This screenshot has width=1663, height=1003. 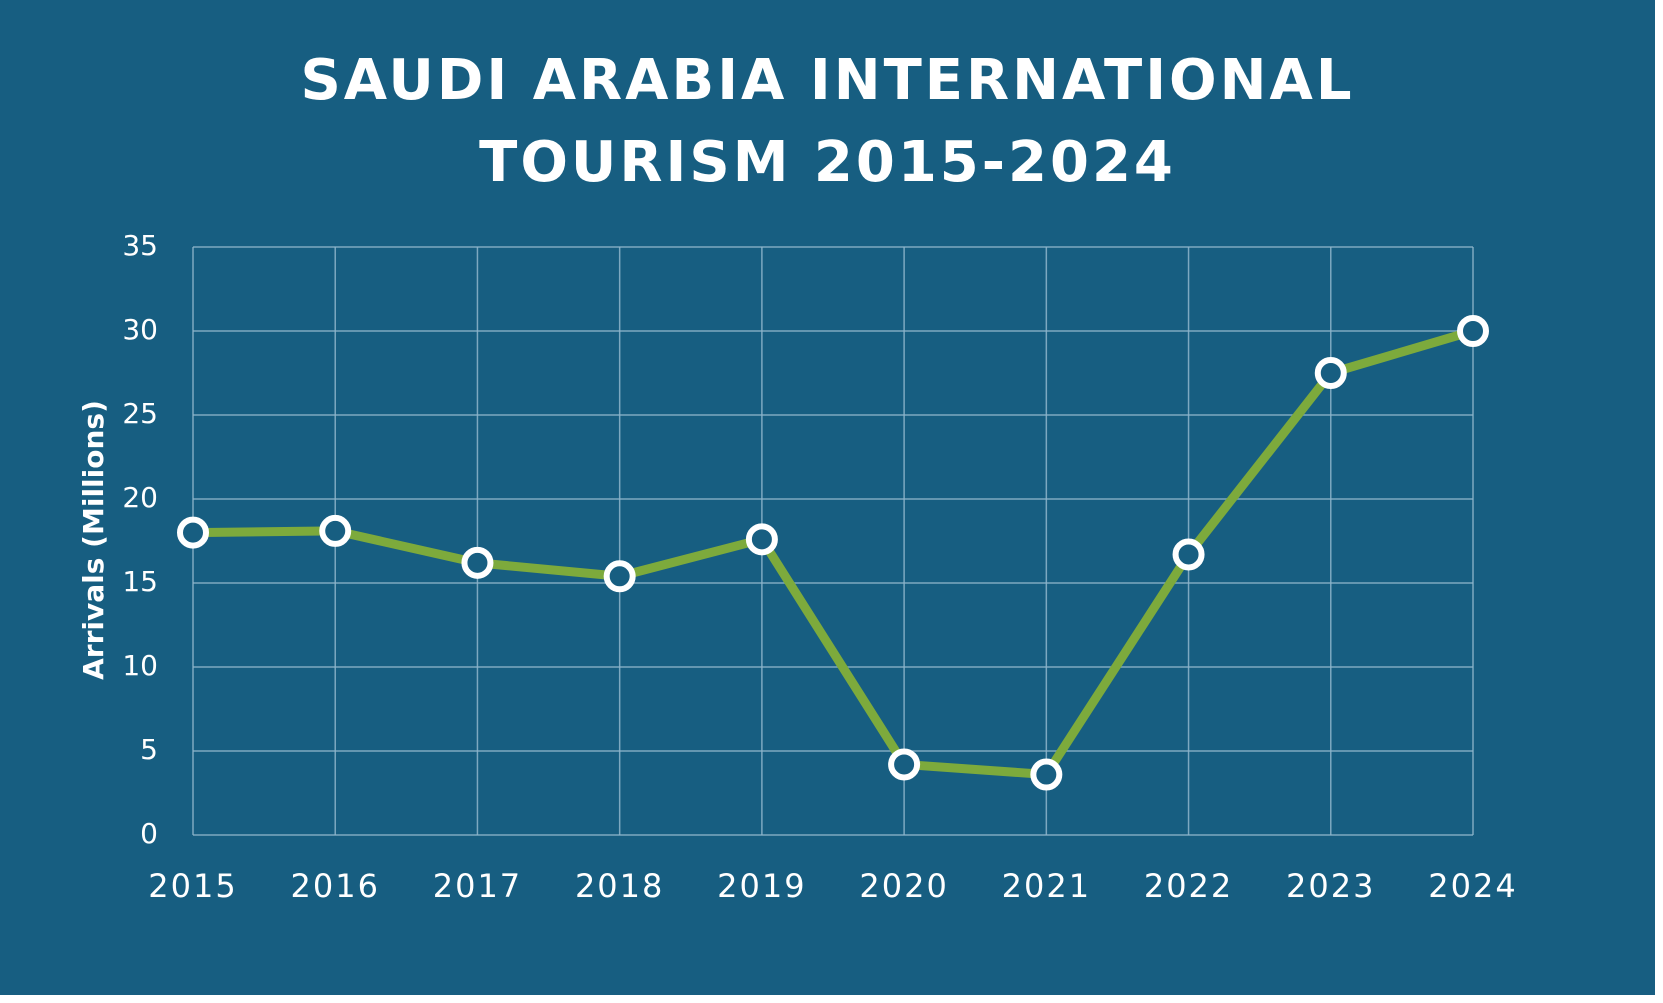 I want to click on y-tick-label: 25, so click(x=140, y=413).